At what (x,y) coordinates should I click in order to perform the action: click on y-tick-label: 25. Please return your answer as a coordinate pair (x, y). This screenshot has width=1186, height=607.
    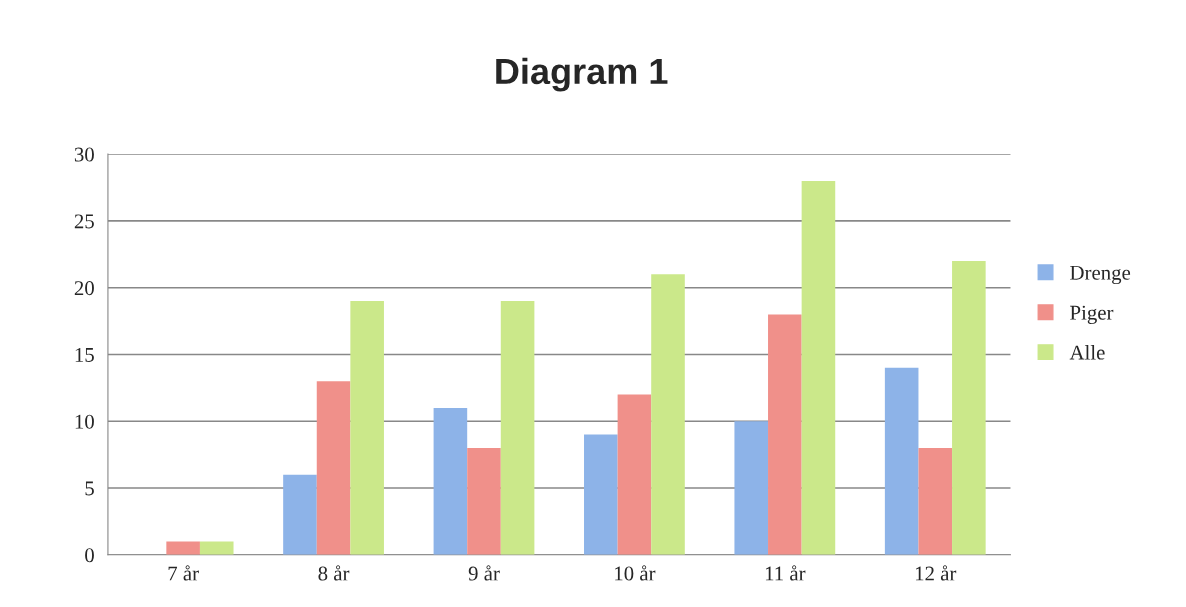
    Looking at the image, I should click on (84, 221).